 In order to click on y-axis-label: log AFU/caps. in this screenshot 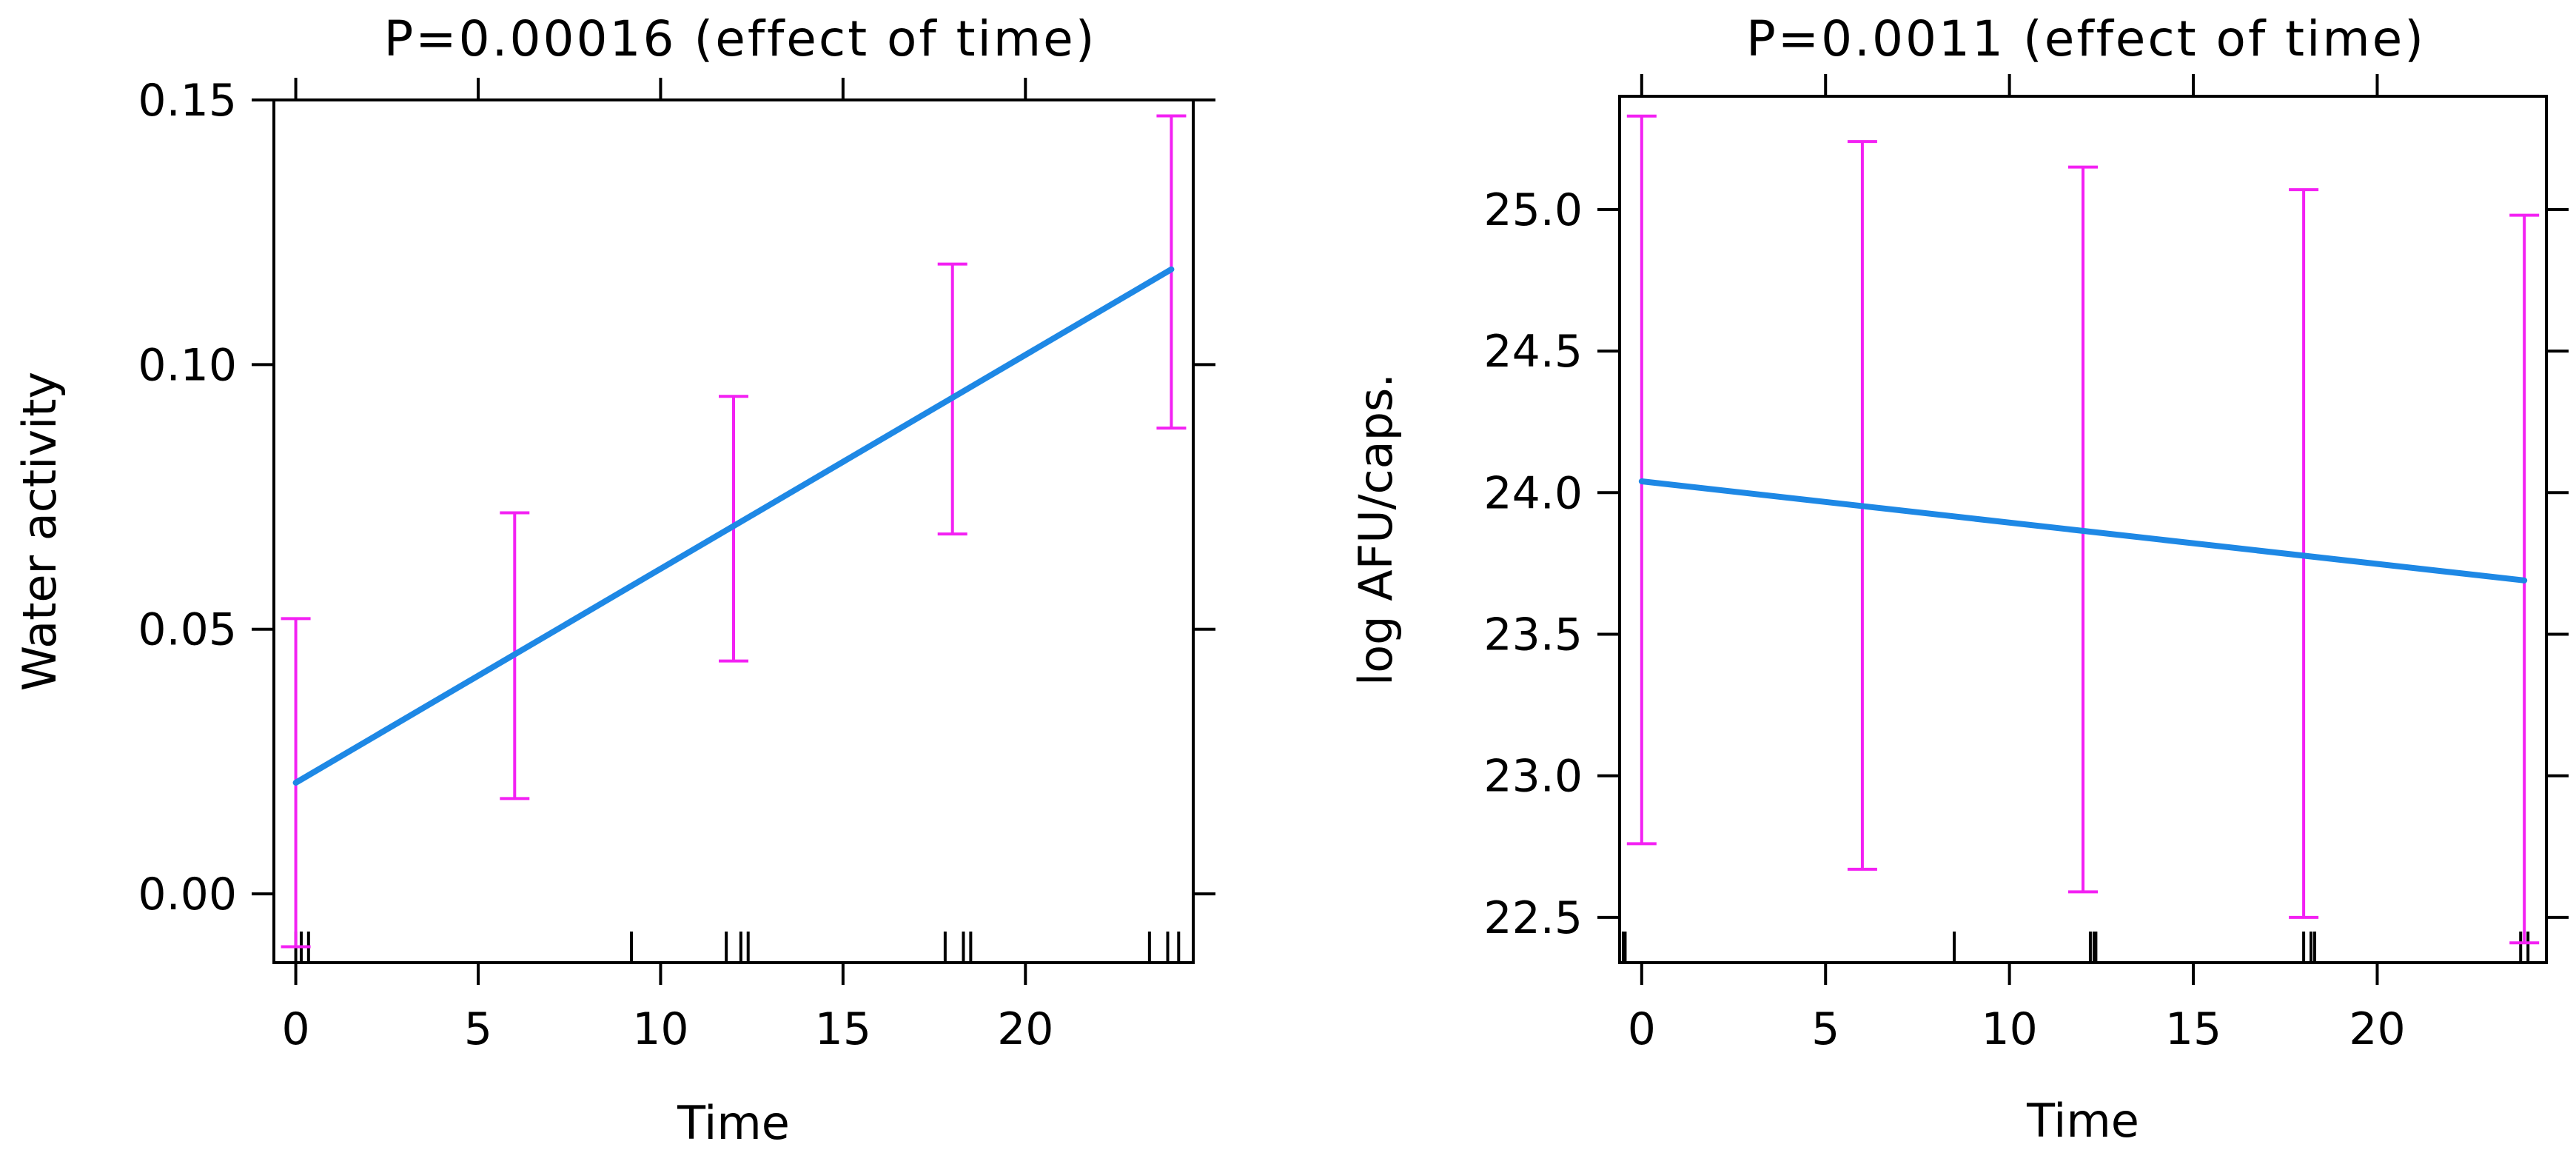, I will do `click(1376, 529)`.